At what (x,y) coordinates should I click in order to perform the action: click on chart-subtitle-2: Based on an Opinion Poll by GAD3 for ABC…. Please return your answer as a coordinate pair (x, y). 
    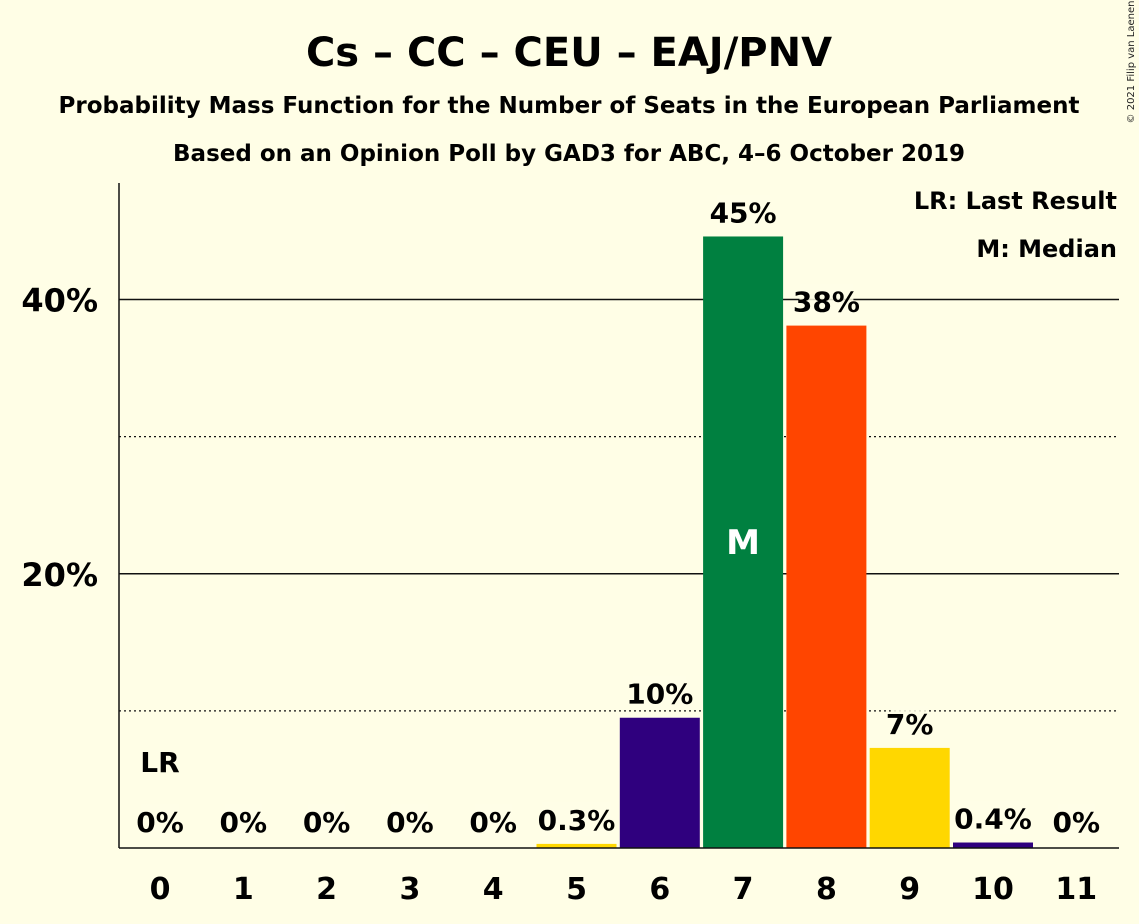
    Looking at the image, I should click on (569, 154).